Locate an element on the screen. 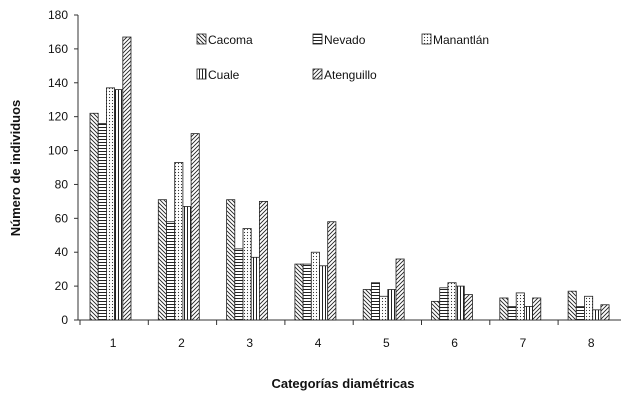 The height and width of the screenshot is (396, 621). y-tick-label: 180 is located at coordinates (58, 15).